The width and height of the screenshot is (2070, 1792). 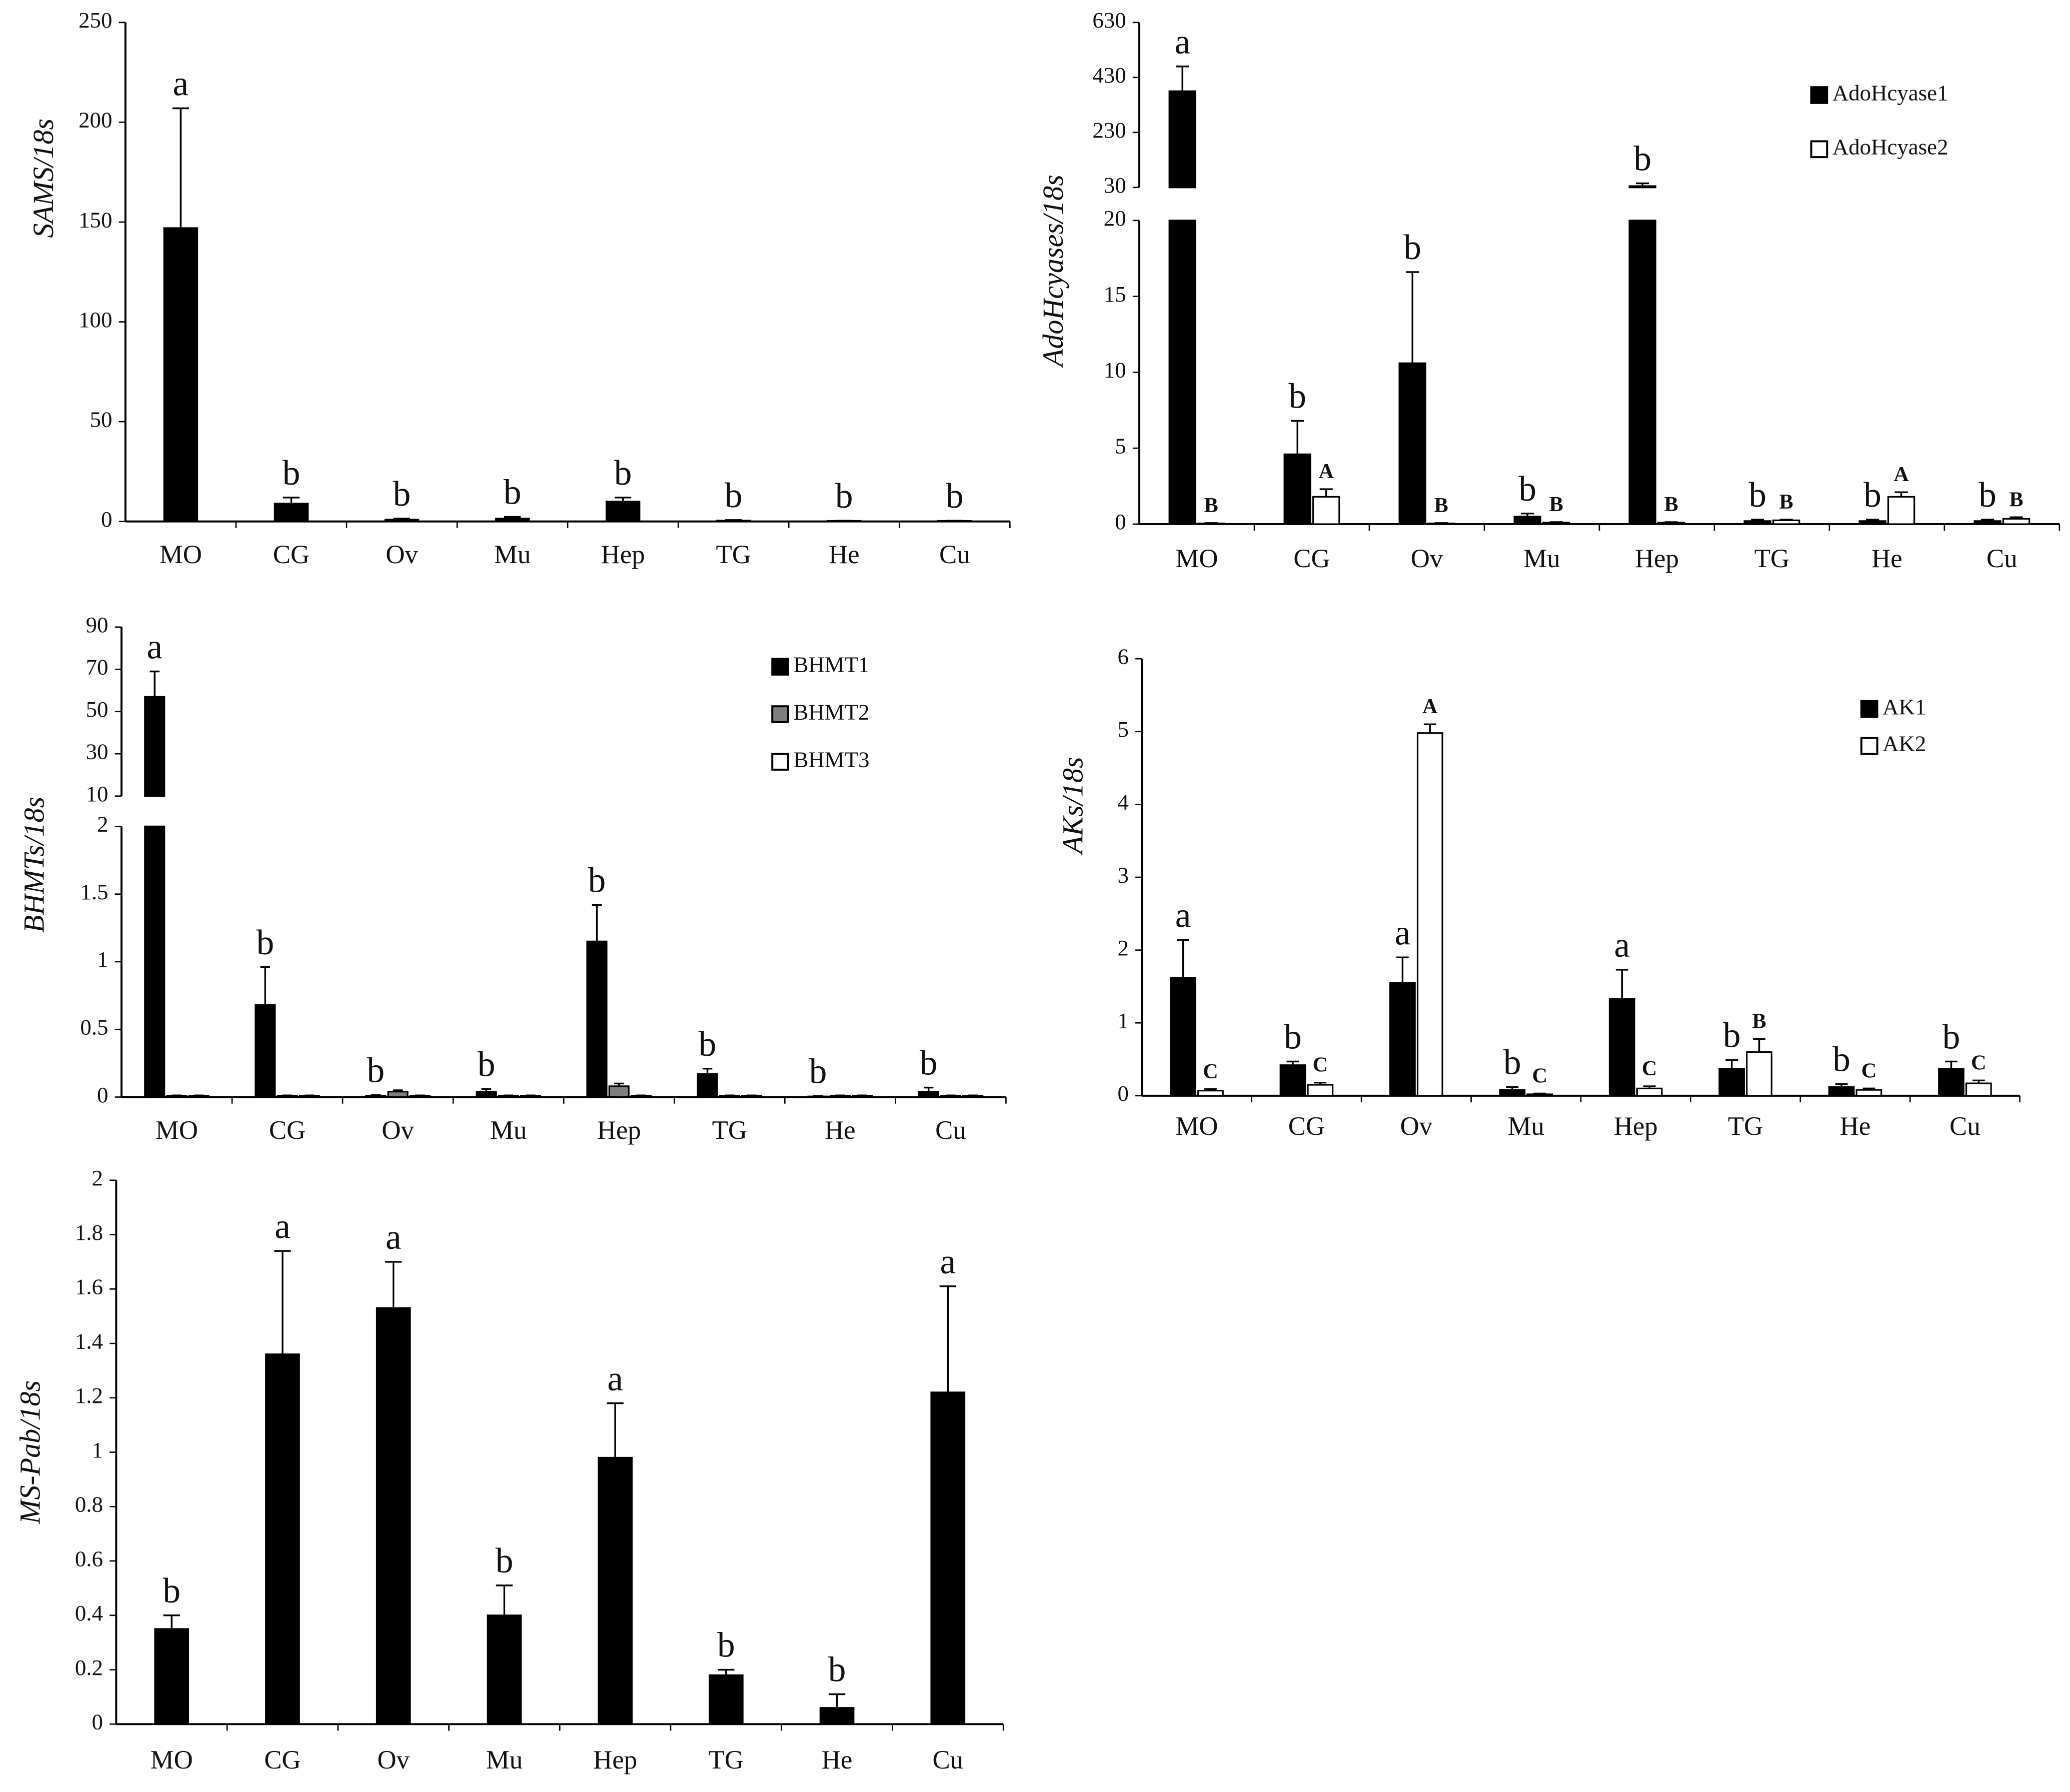 What do you see at coordinates (831, 759) in the screenshot?
I see `legend-label: BHMT3` at bounding box center [831, 759].